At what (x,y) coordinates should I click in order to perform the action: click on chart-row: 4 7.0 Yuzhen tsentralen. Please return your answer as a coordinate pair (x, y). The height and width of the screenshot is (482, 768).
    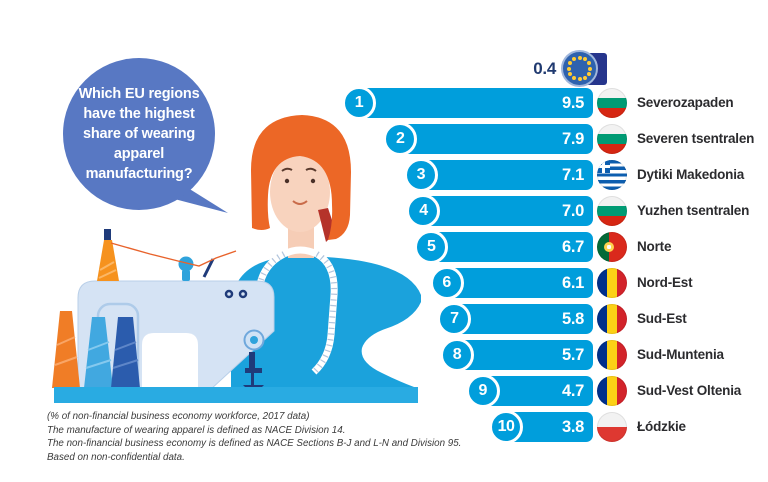
    Looking at the image, I should click on (551, 213).